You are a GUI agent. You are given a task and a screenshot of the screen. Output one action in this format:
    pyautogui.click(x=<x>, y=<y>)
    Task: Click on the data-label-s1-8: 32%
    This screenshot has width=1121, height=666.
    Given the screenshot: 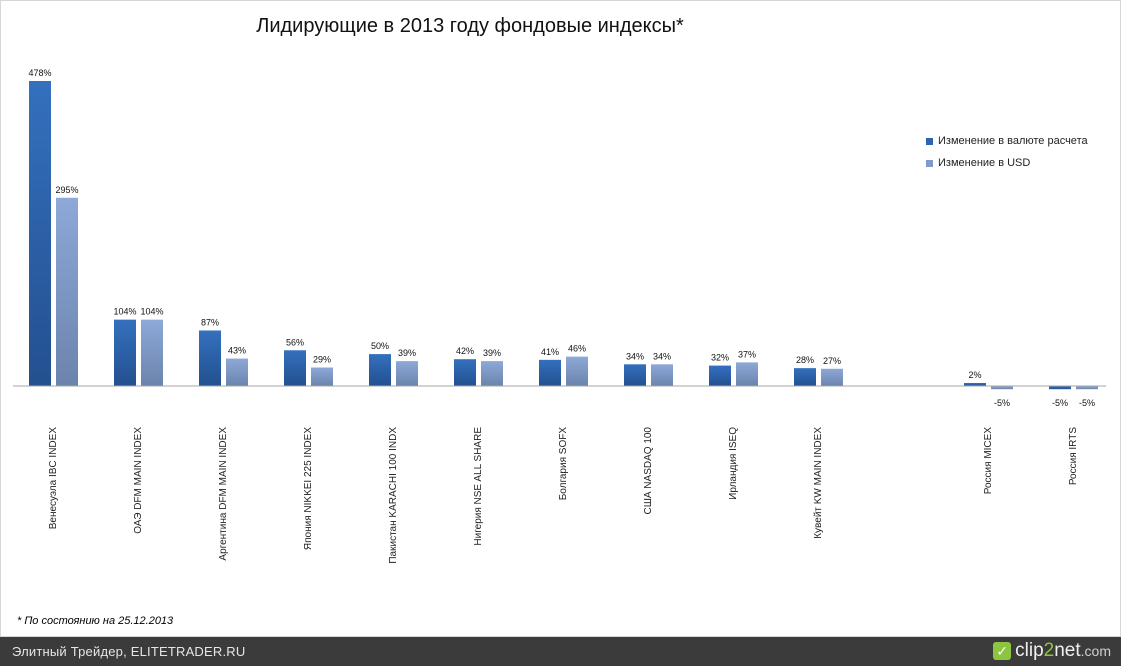 What is the action you would take?
    pyautogui.click(x=720, y=358)
    